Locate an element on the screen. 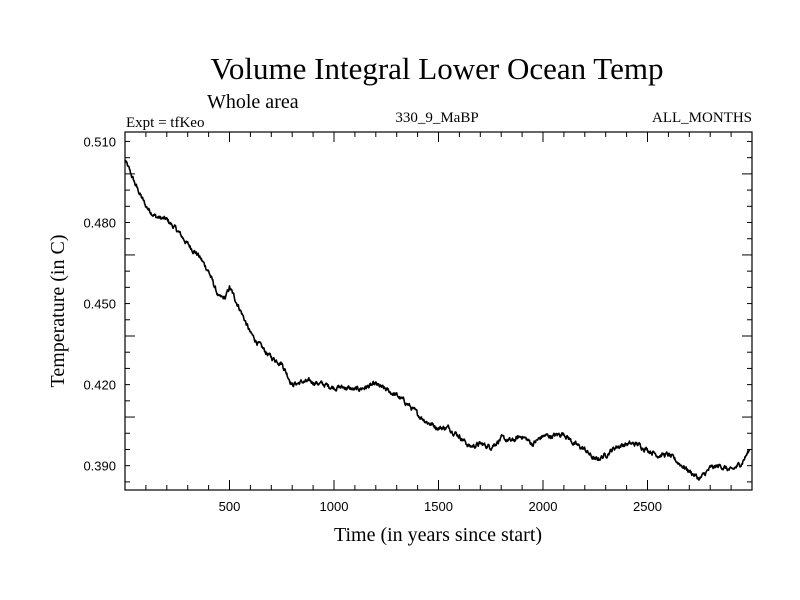  x-tick-label: 500 is located at coordinates (230, 506).